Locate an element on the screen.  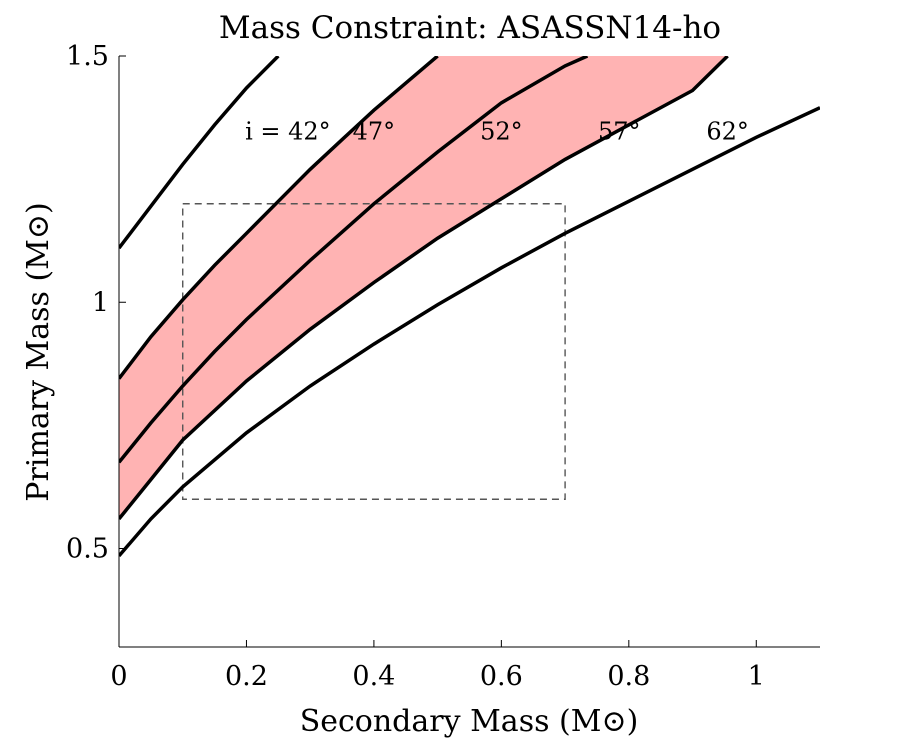
curve-label: 57° is located at coordinates (619, 132).